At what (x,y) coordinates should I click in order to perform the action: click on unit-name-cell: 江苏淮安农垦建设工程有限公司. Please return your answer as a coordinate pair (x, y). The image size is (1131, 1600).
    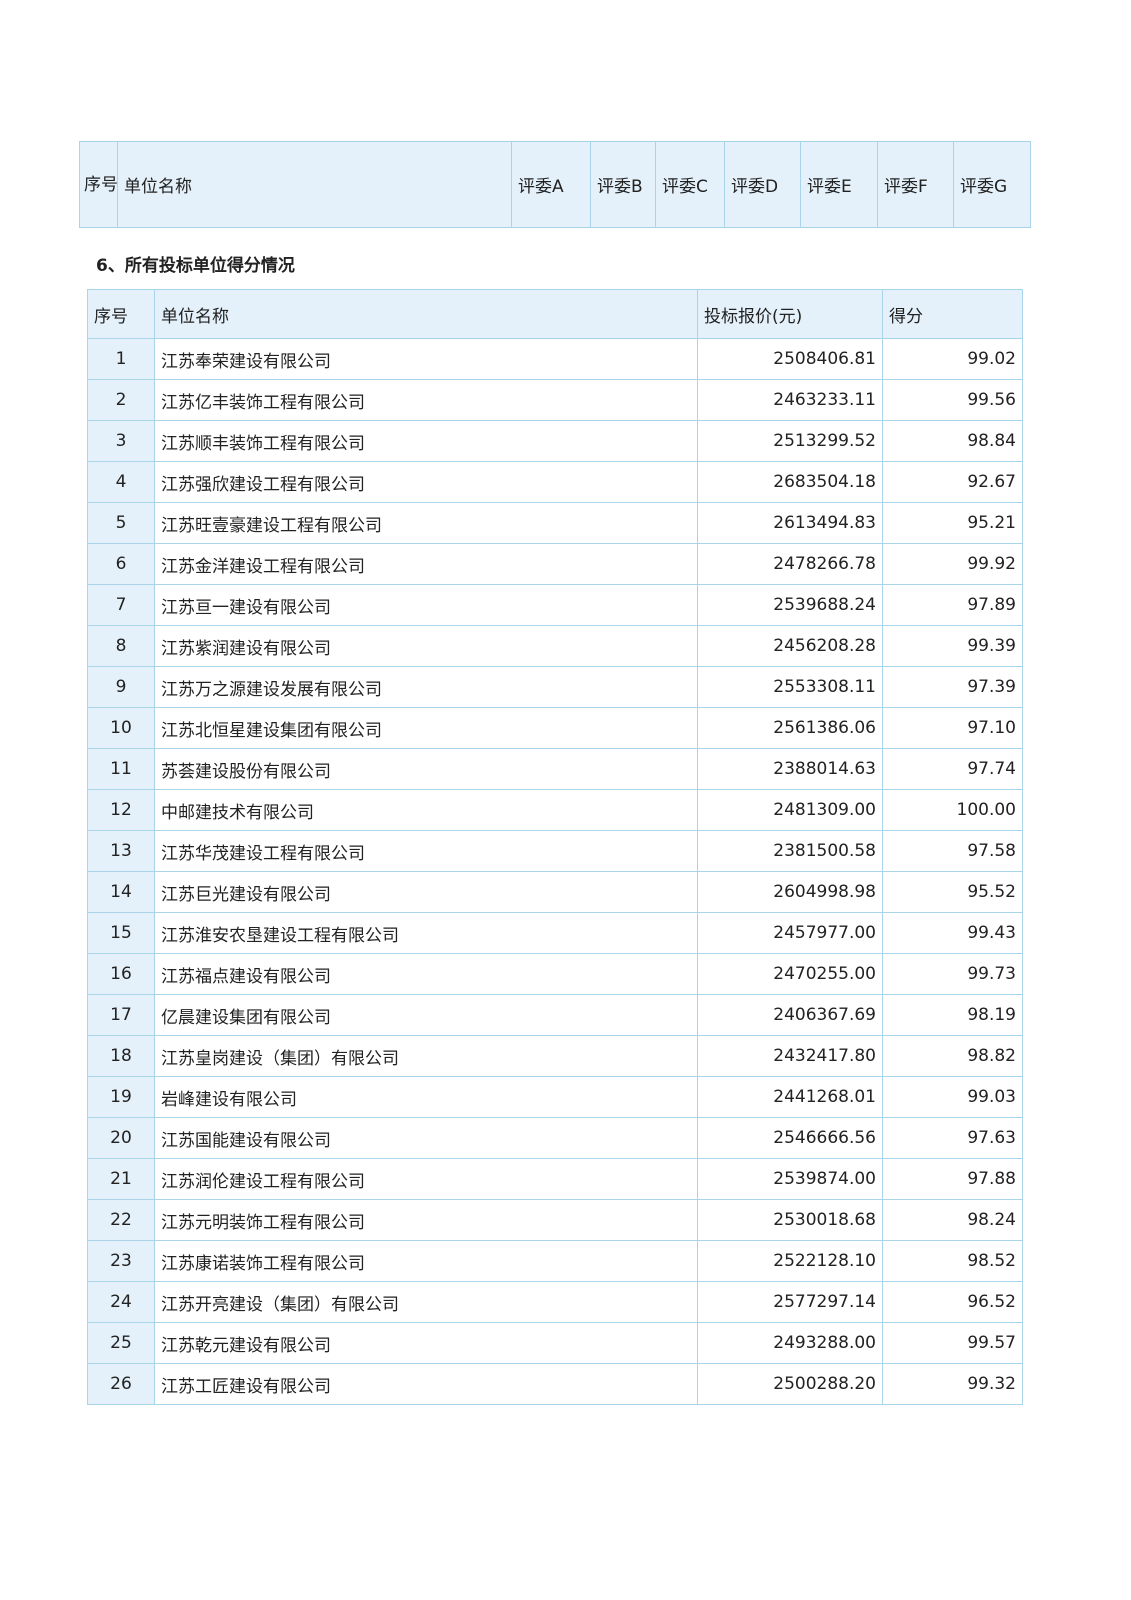
    Looking at the image, I should click on (426, 933).